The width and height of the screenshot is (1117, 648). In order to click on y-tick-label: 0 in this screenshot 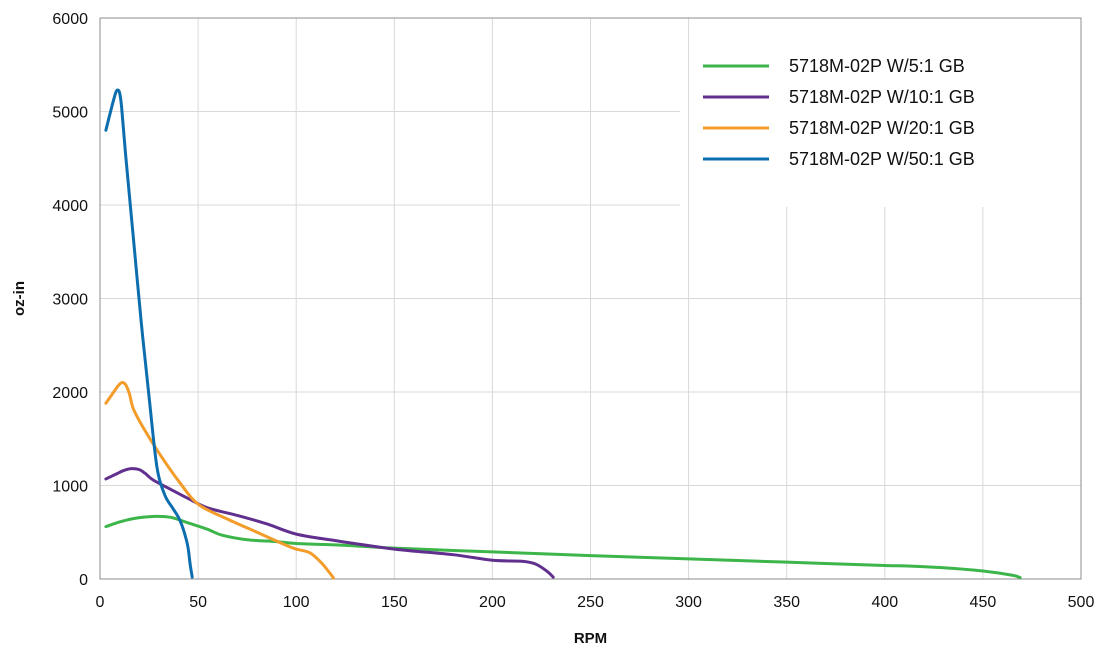, I will do `click(83, 580)`.